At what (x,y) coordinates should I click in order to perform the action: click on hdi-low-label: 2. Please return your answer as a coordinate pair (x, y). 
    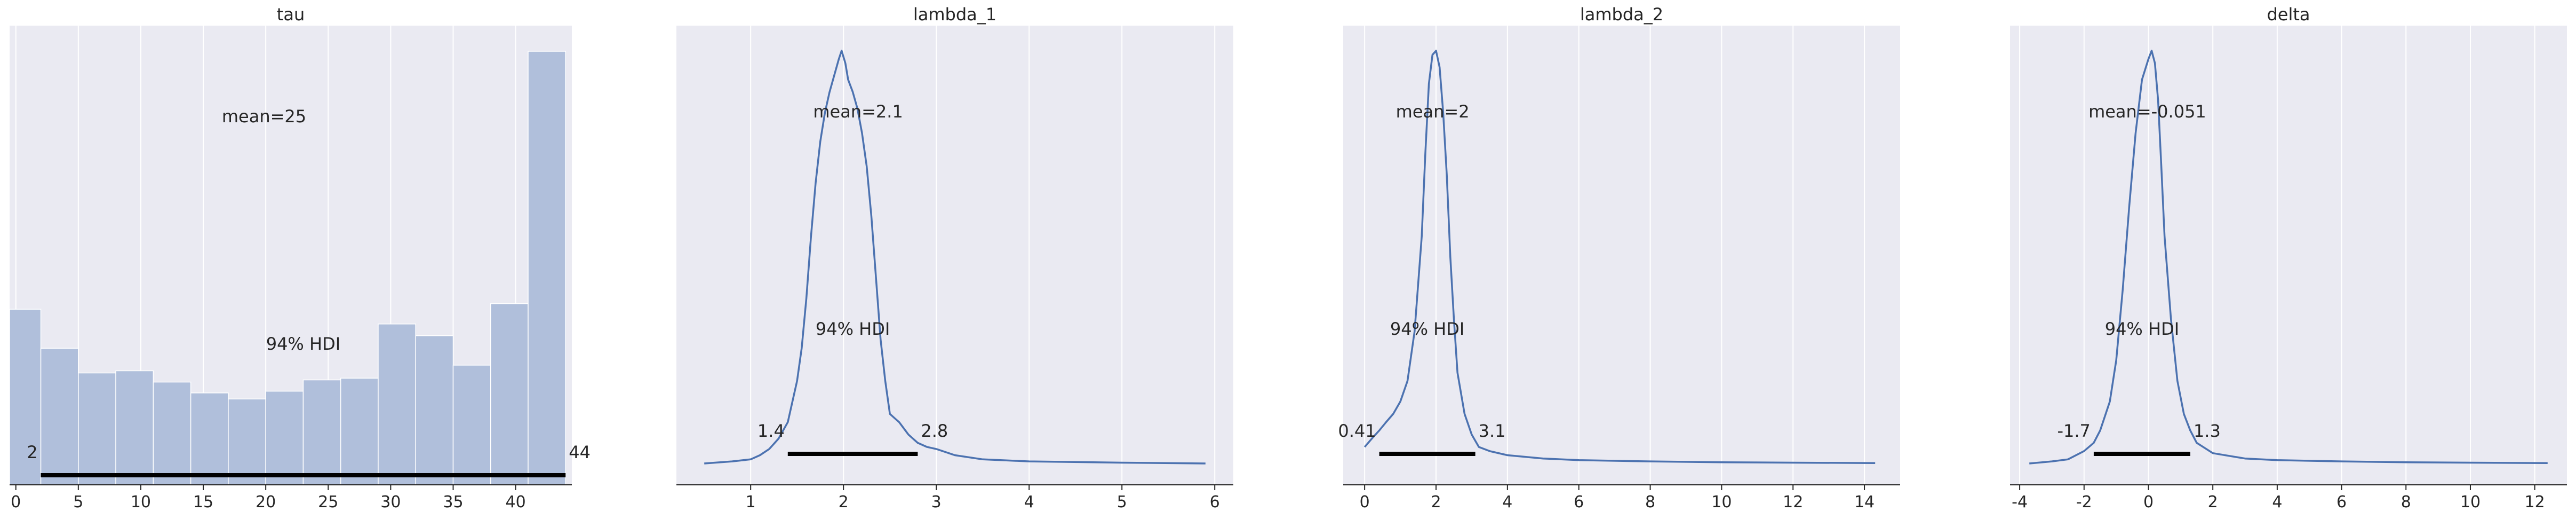
    Looking at the image, I should click on (32, 452).